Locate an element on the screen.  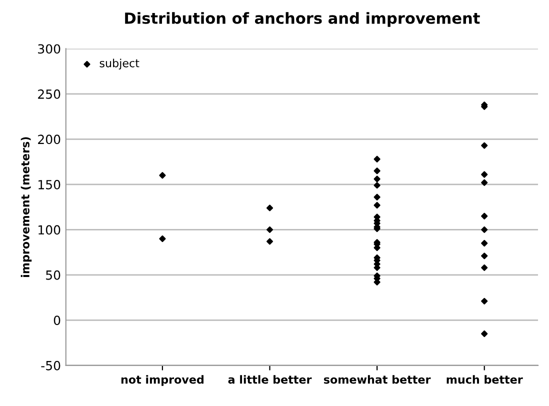
y-tick-label: 100 is located at coordinates (49, 230).